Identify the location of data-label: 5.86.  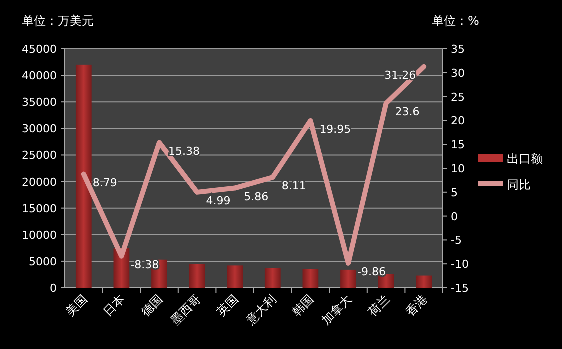
(256, 197).